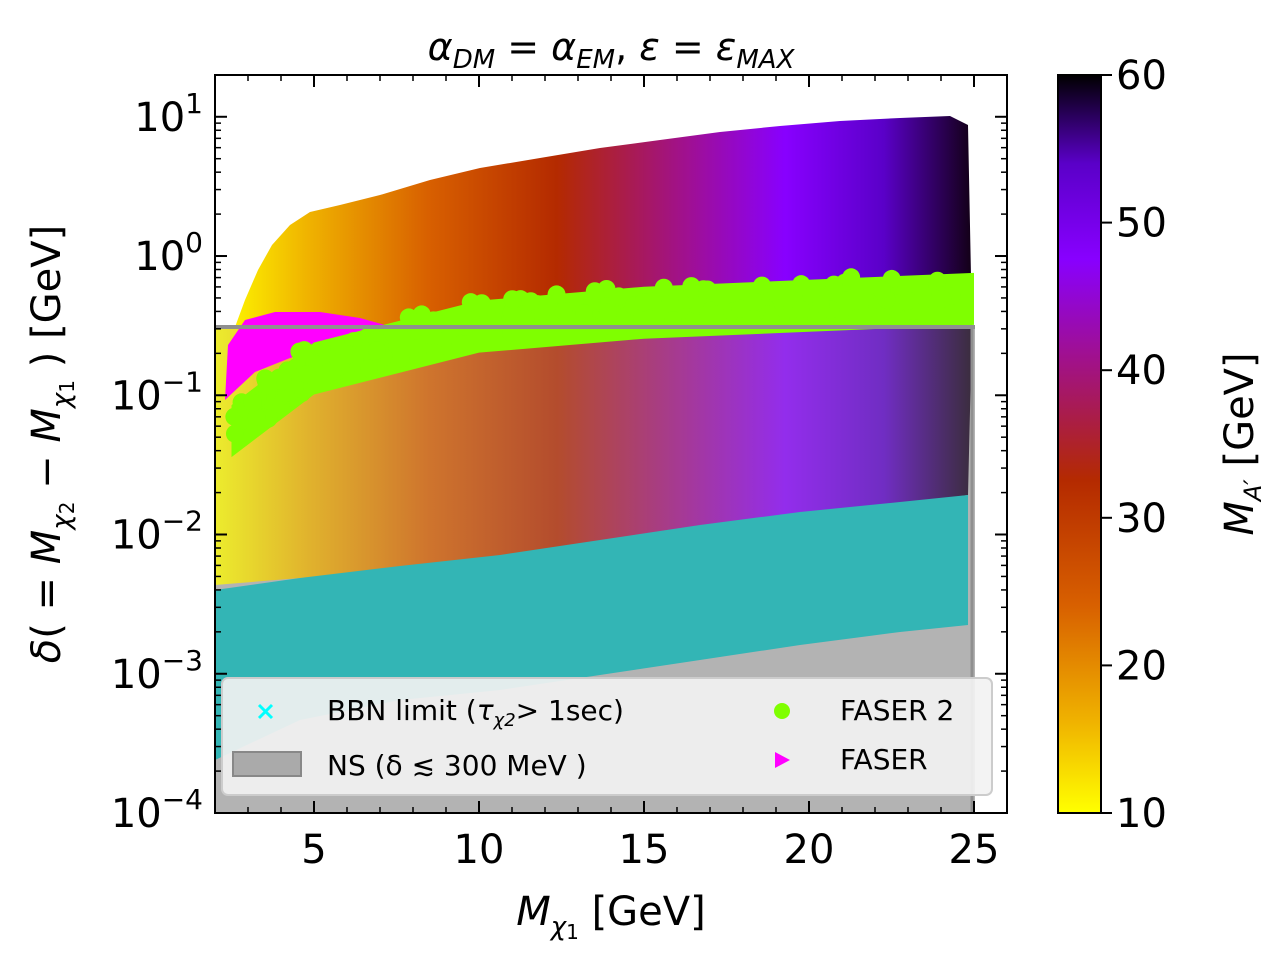  Describe the element at coordinates (457, 765) in the screenshot. I see `legend-label-ns: NS (δ ≲ 300 MeV )` at that location.